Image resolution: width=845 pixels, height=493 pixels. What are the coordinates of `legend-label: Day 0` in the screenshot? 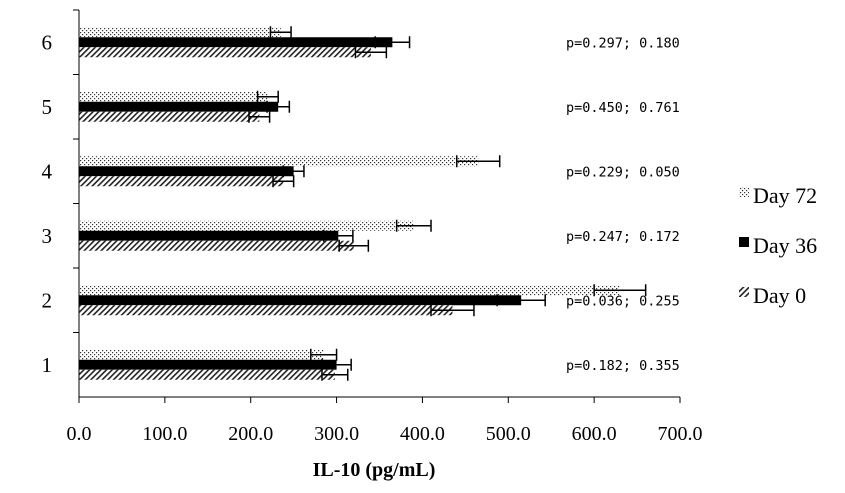 It's located at (779, 295).